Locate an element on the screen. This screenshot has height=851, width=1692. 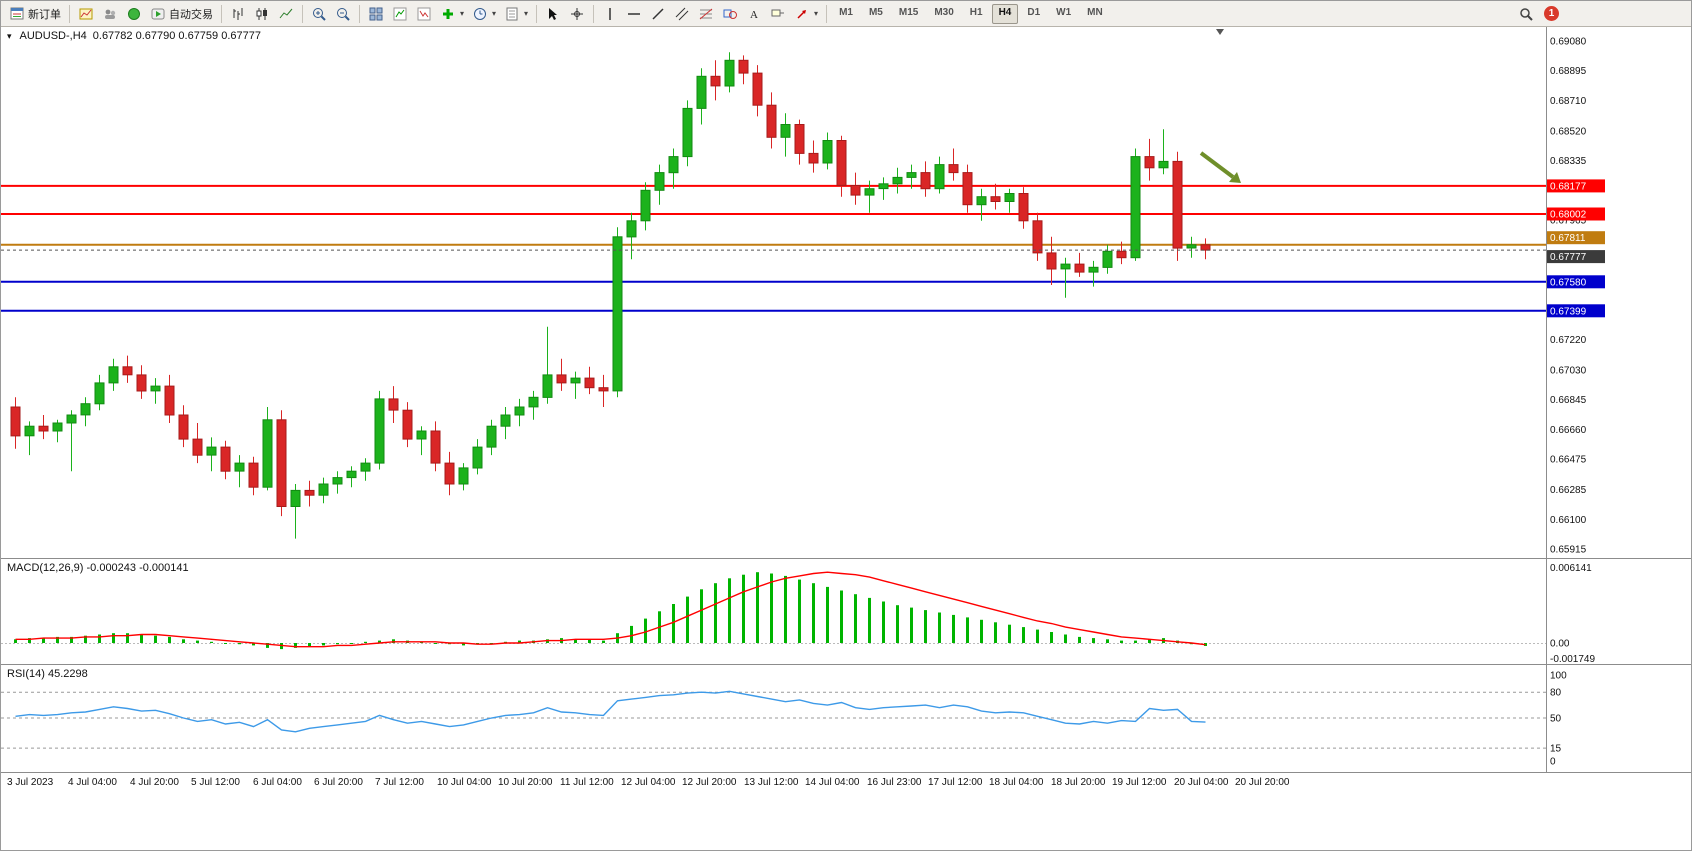
time-label: 11 Jul 12:00 is located at coordinates (587, 782).